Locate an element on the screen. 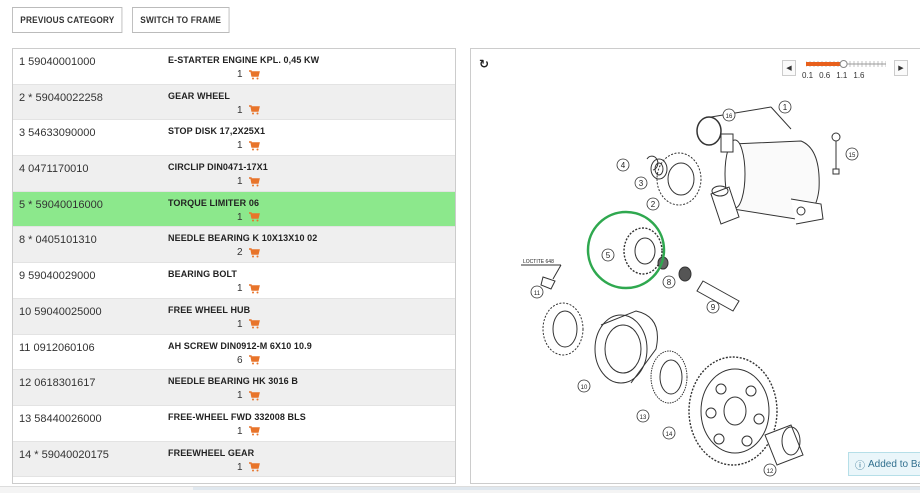 Image resolution: width=920 pixels, height=493 pixels. zoom-label: 0.6 is located at coordinates (825, 75).